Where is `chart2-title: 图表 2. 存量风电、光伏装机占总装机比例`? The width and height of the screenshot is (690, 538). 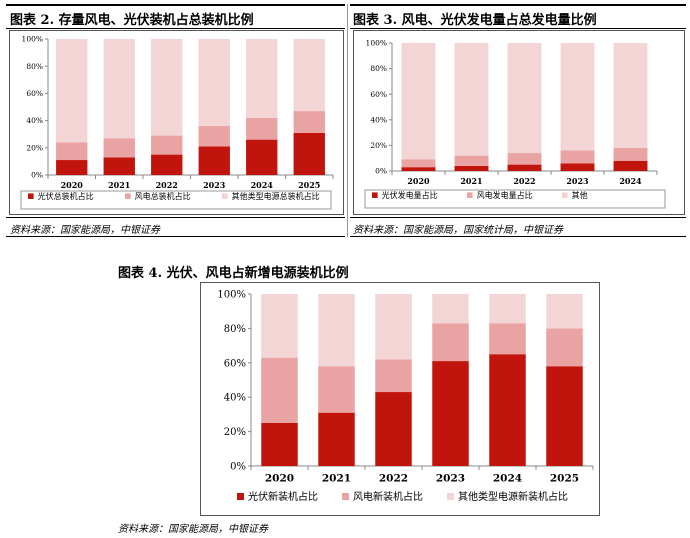 chart2-title: 图表 2. 存量风电、光伏装机占总装机比例 is located at coordinates (132, 20).